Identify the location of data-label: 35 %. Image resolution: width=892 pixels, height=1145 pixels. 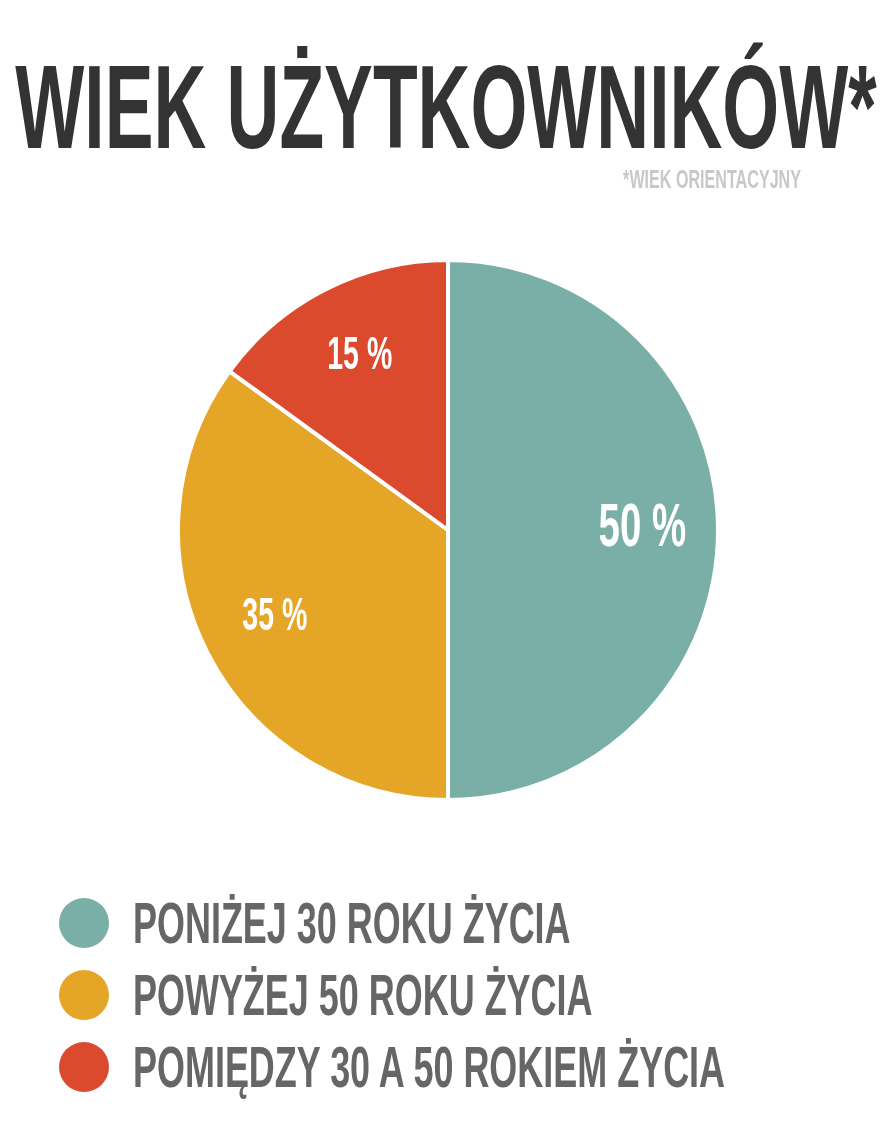
(275, 614).